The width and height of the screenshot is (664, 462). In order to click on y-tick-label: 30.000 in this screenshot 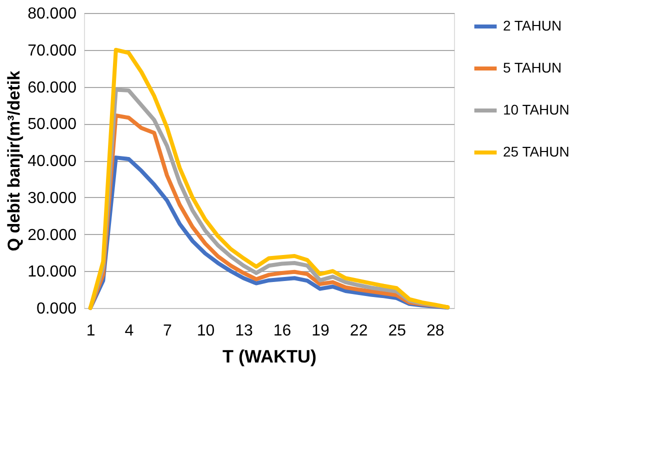, I will do `click(52, 198)`.